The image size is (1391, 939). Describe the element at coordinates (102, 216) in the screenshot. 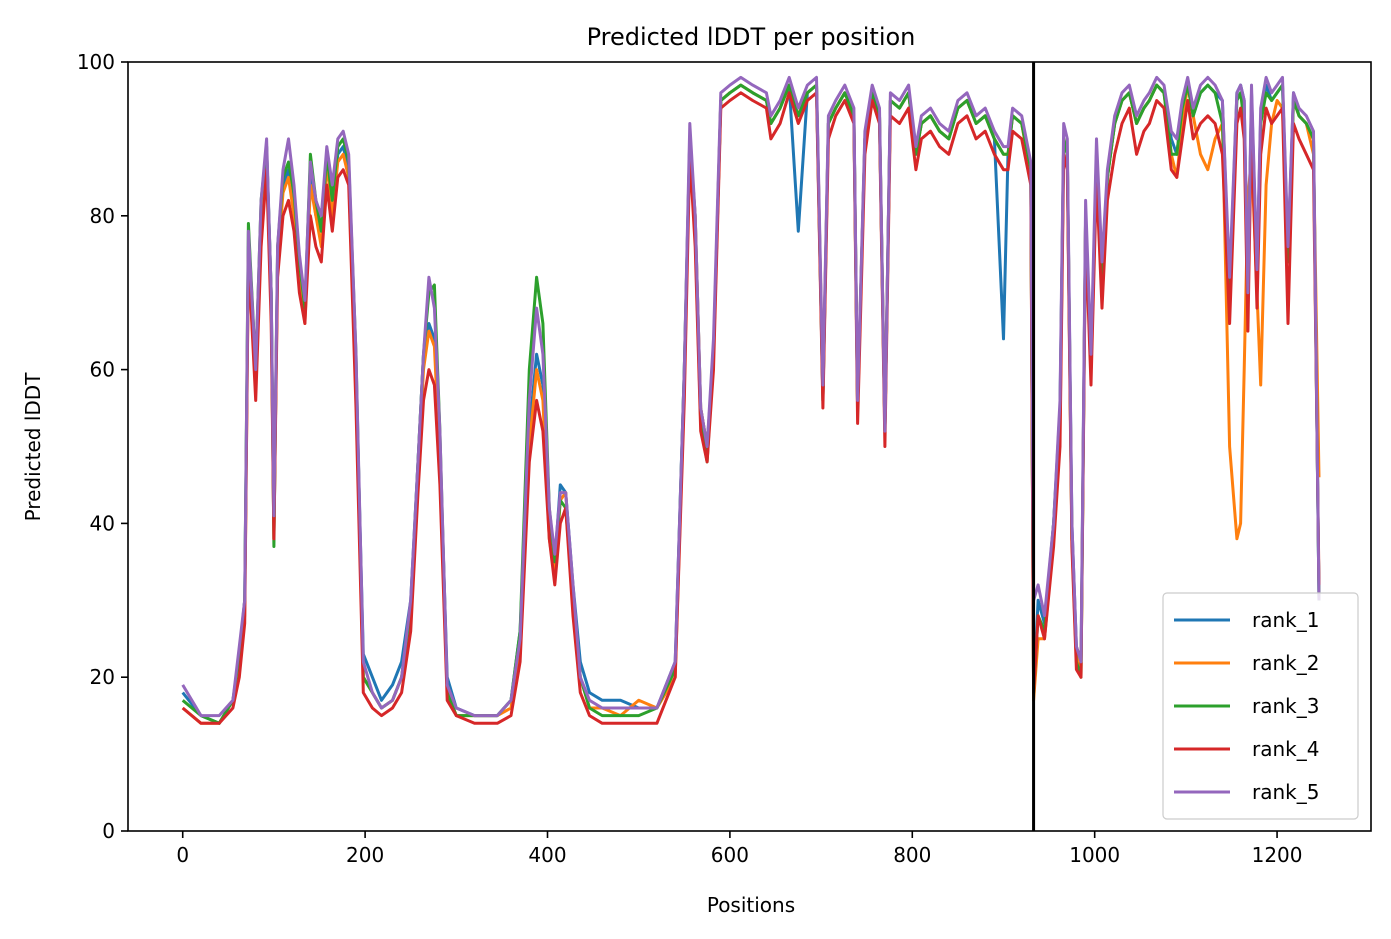

I see `y-tick-label: 80` at that location.